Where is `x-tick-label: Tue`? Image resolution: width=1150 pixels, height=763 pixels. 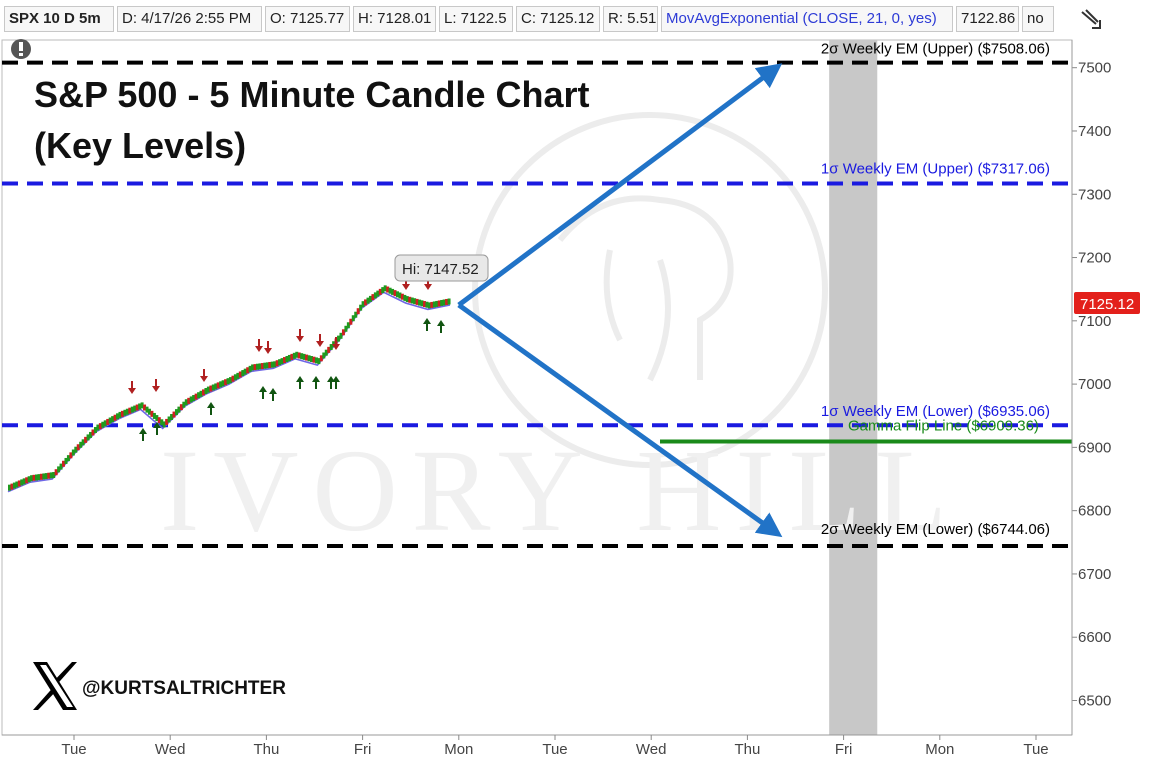
x-tick-label: Tue is located at coordinates (554, 749).